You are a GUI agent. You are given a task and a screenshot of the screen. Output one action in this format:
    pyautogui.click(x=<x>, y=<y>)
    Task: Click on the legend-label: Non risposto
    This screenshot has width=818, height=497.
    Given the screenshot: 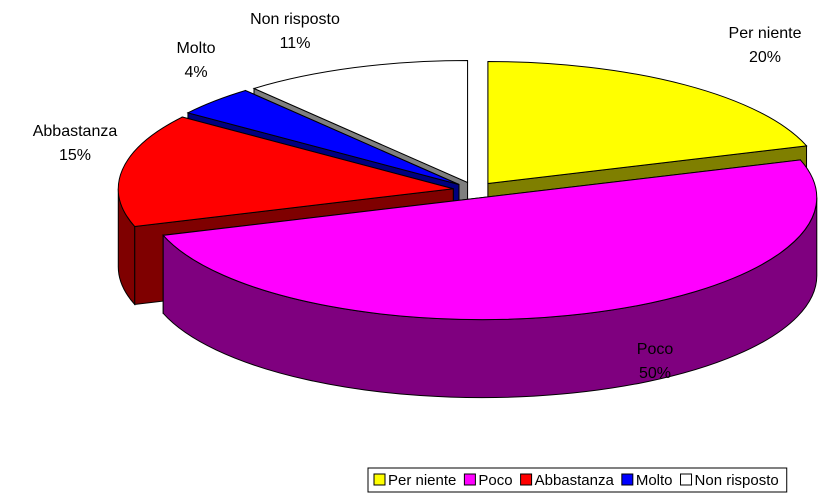 What is the action you would take?
    pyautogui.click(x=737, y=480)
    